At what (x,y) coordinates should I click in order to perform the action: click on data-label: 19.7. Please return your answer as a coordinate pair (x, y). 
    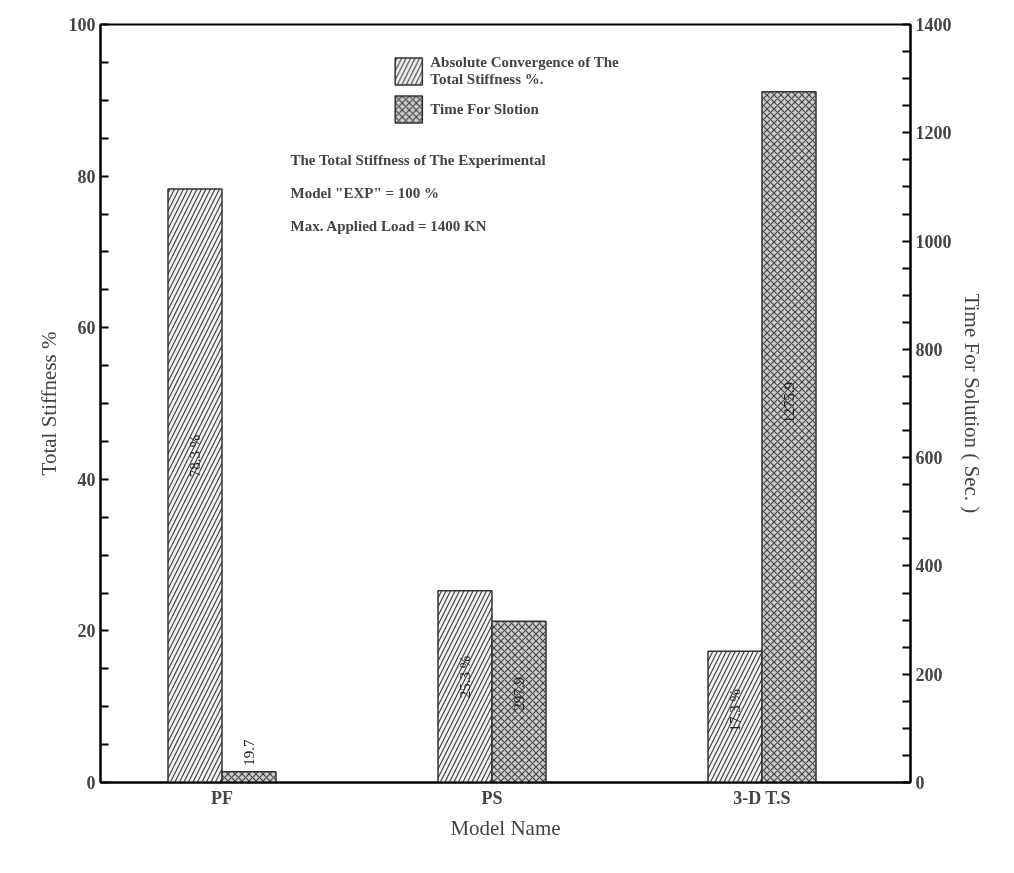
    Looking at the image, I should click on (249, 752).